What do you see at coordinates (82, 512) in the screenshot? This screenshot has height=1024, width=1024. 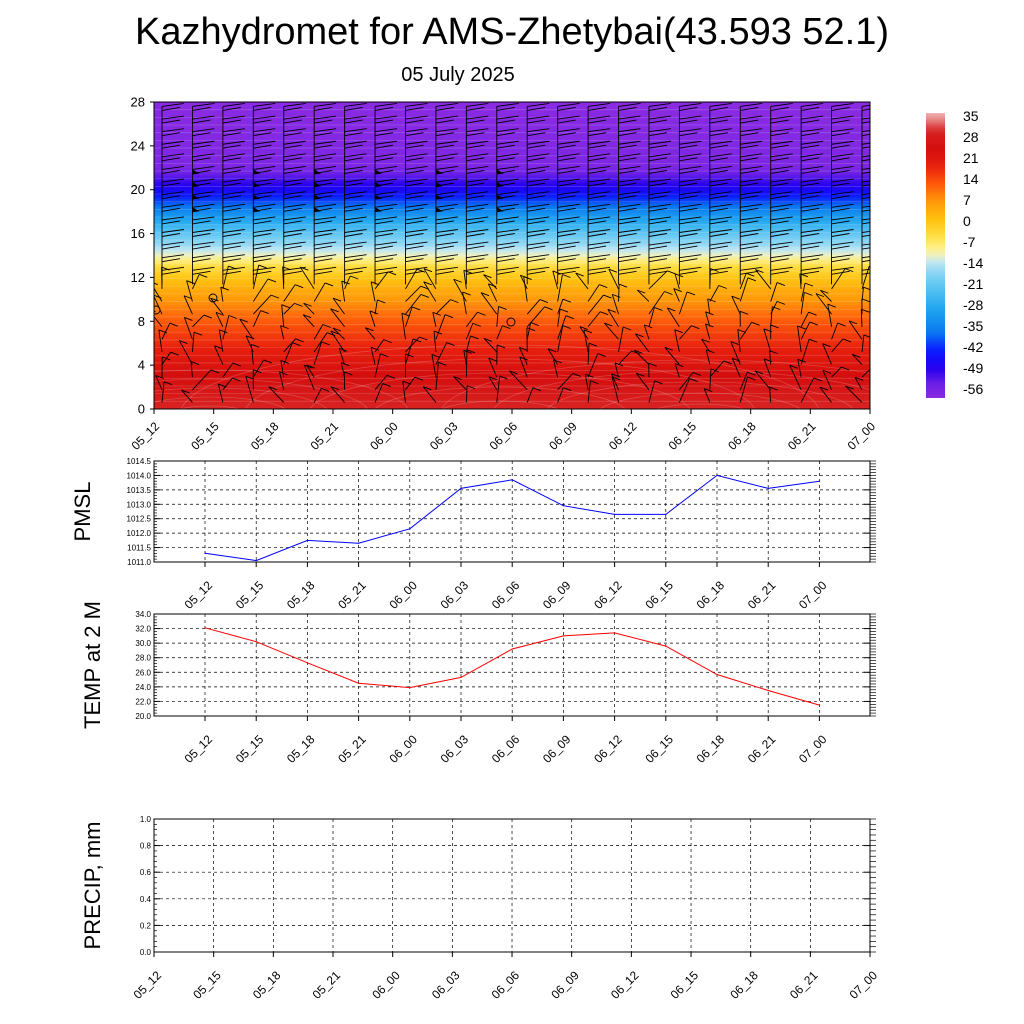 I see `y-axis-label: PMSL` at bounding box center [82, 512].